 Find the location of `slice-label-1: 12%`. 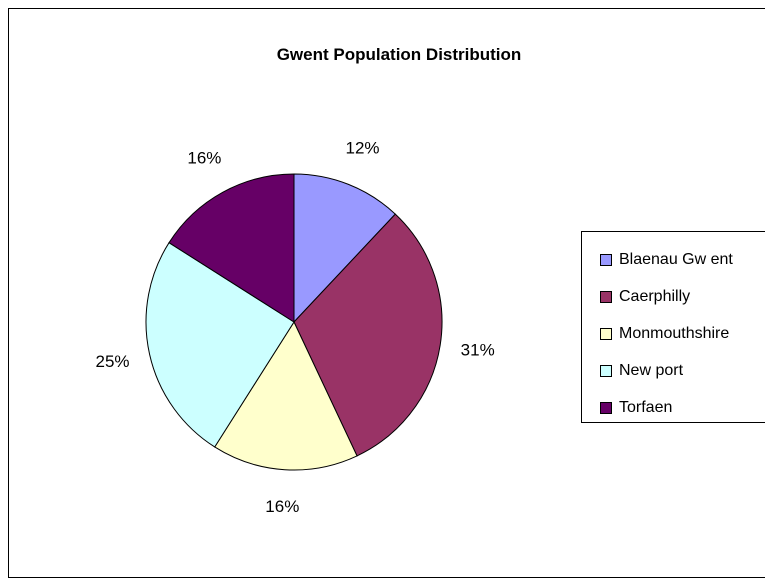

slice-label-1: 12% is located at coordinates (362, 148).